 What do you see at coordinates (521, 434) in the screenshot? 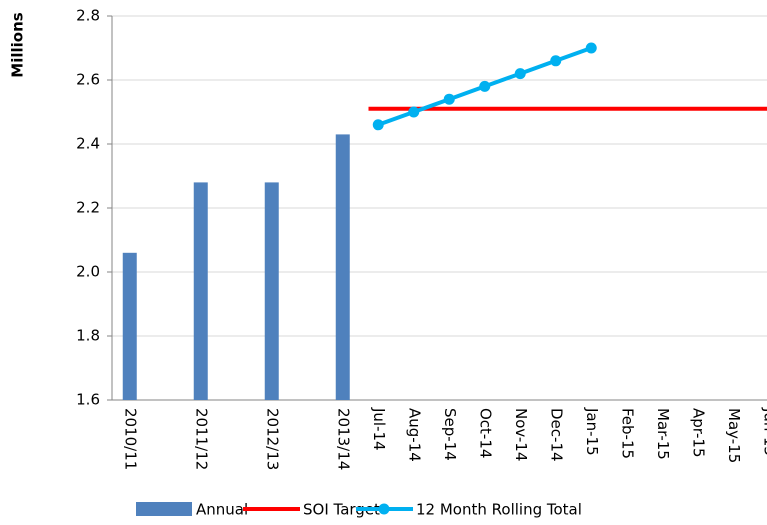
I see `x-tick-label: Nov-14` at bounding box center [521, 434].